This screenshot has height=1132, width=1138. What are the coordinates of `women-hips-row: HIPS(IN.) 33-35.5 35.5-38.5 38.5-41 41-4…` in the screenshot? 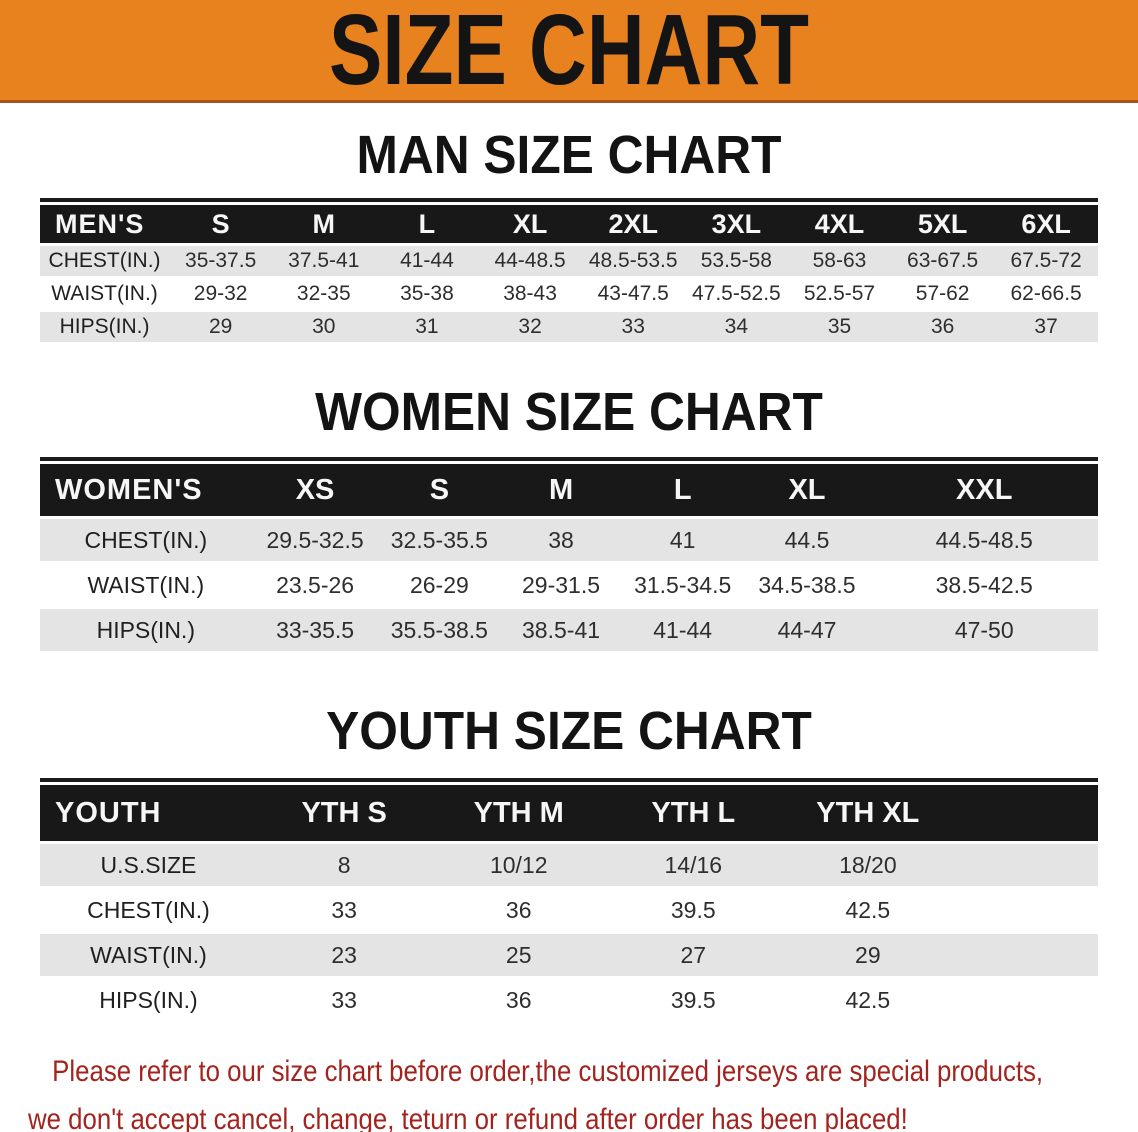 It's located at (569, 630).